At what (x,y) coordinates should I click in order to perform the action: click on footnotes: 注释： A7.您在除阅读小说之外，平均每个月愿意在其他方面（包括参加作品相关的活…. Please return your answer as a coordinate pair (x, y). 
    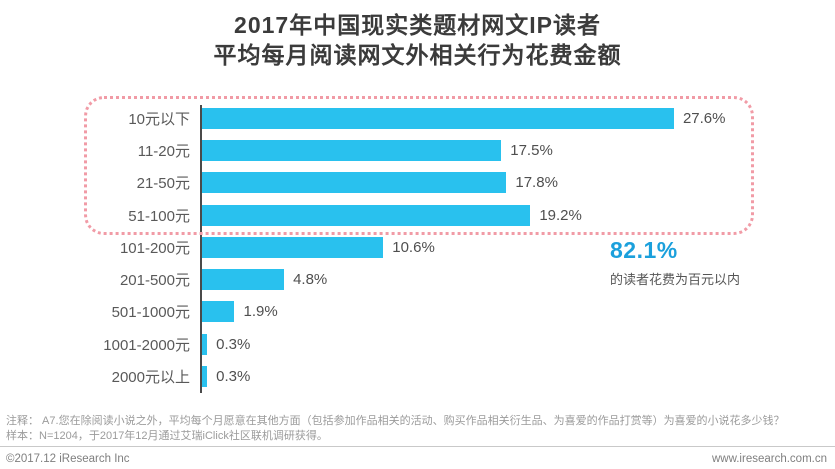
    Looking at the image, I should click on (416, 428).